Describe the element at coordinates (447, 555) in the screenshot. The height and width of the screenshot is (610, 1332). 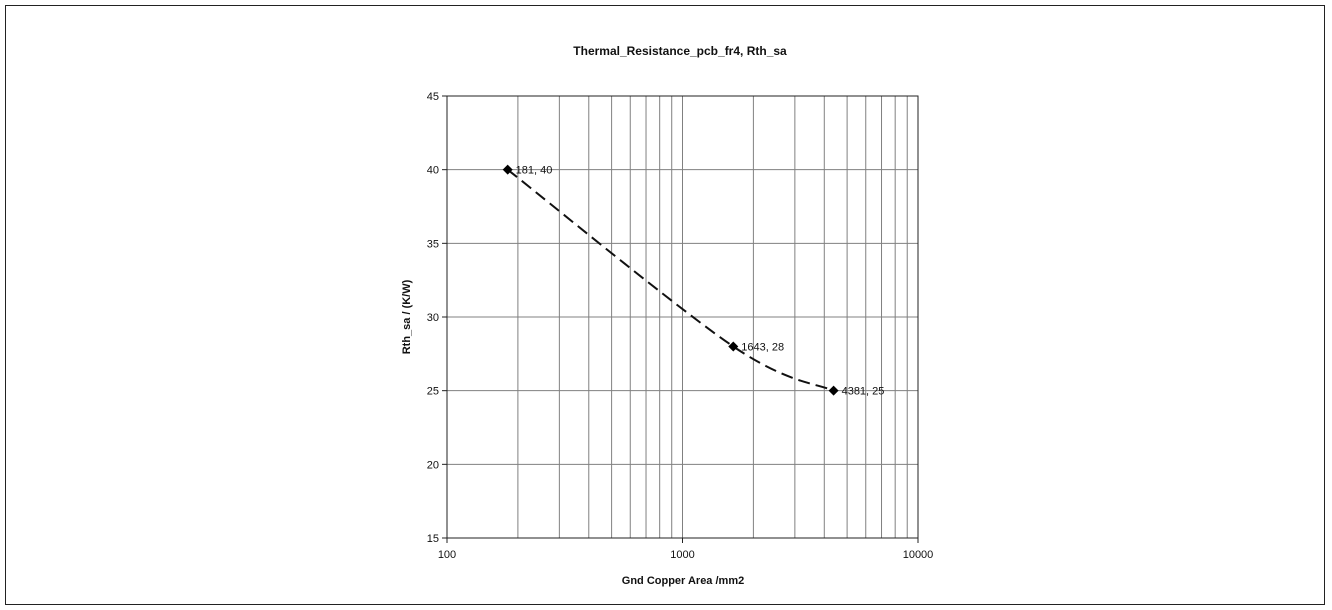
I see `x-tick-label: 100` at that location.